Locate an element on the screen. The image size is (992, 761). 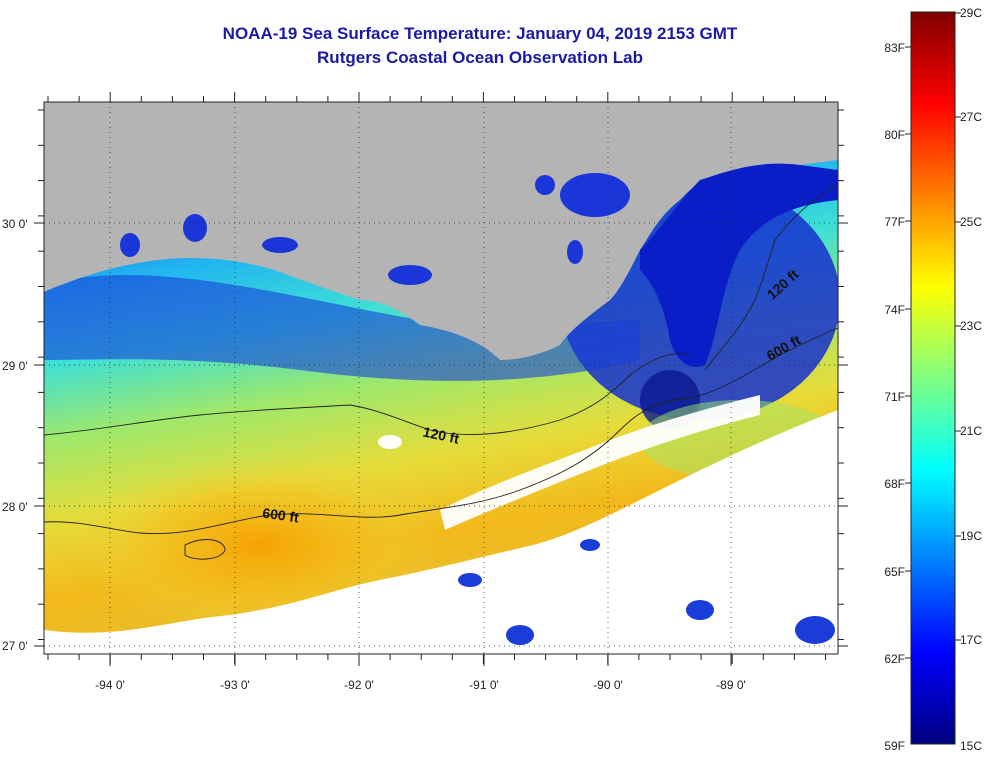
lon-label: -94 0' is located at coordinates (110, 685).